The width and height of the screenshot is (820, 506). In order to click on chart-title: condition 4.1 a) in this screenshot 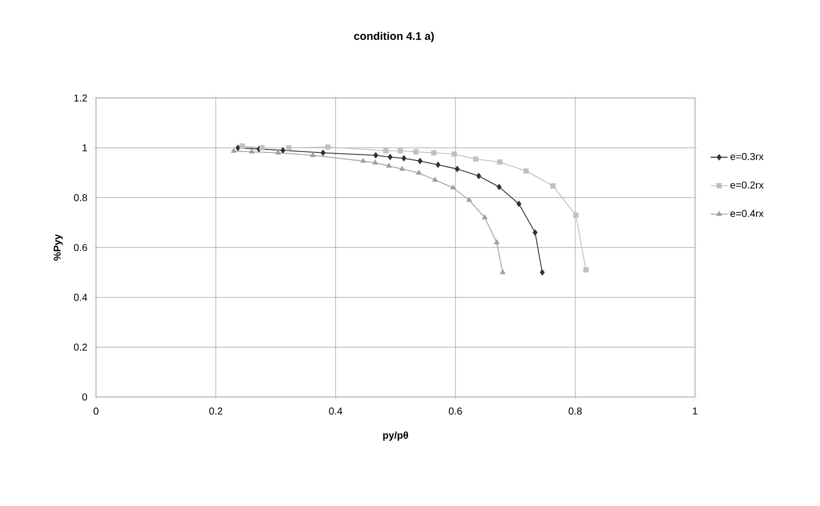, I will do `click(394, 37)`.